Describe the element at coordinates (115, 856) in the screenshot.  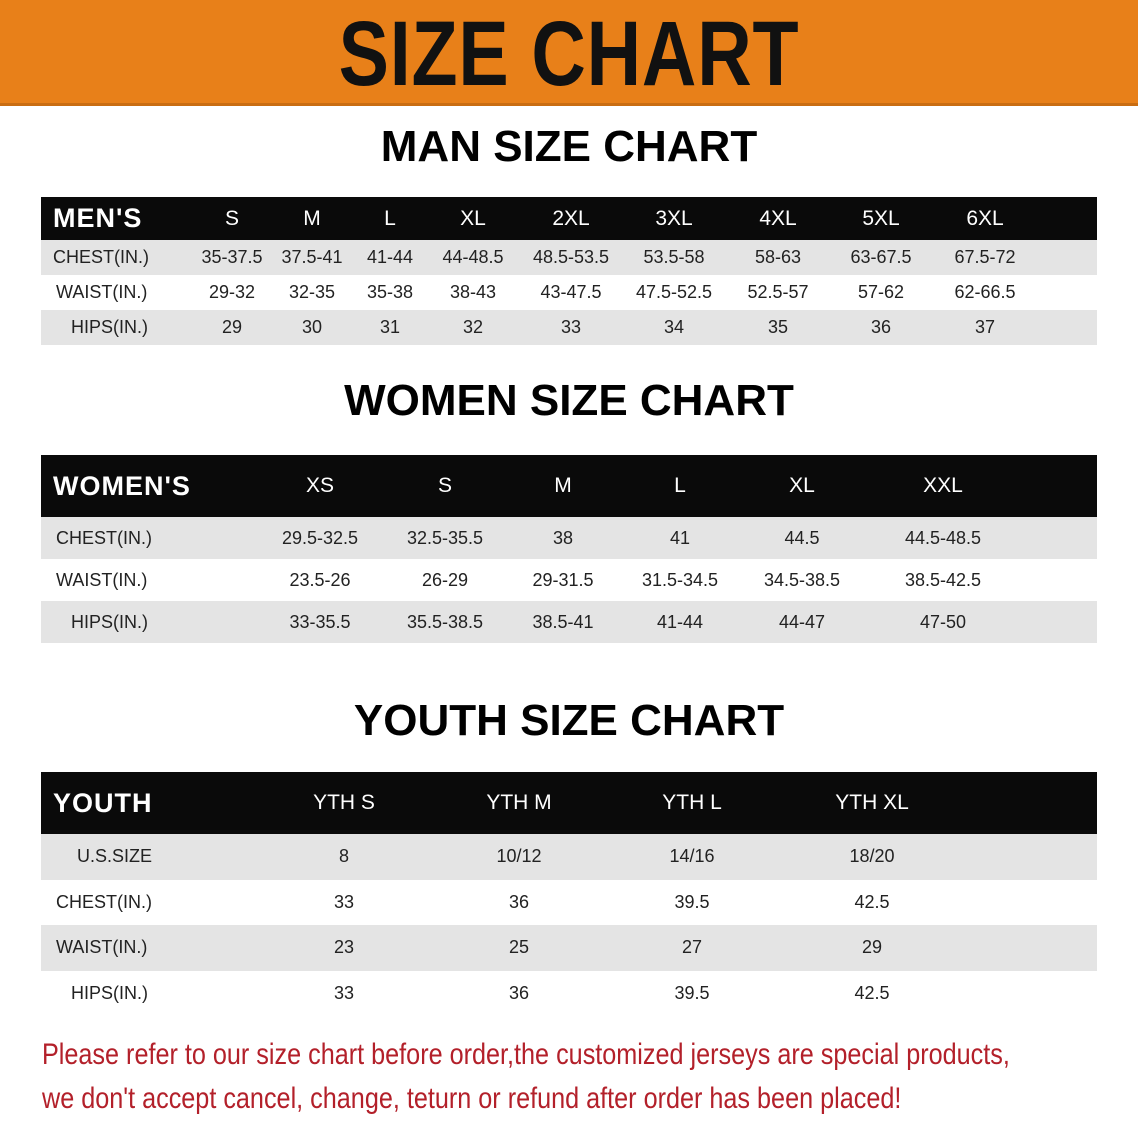
I see `row-label: U.S.SIZE` at that location.